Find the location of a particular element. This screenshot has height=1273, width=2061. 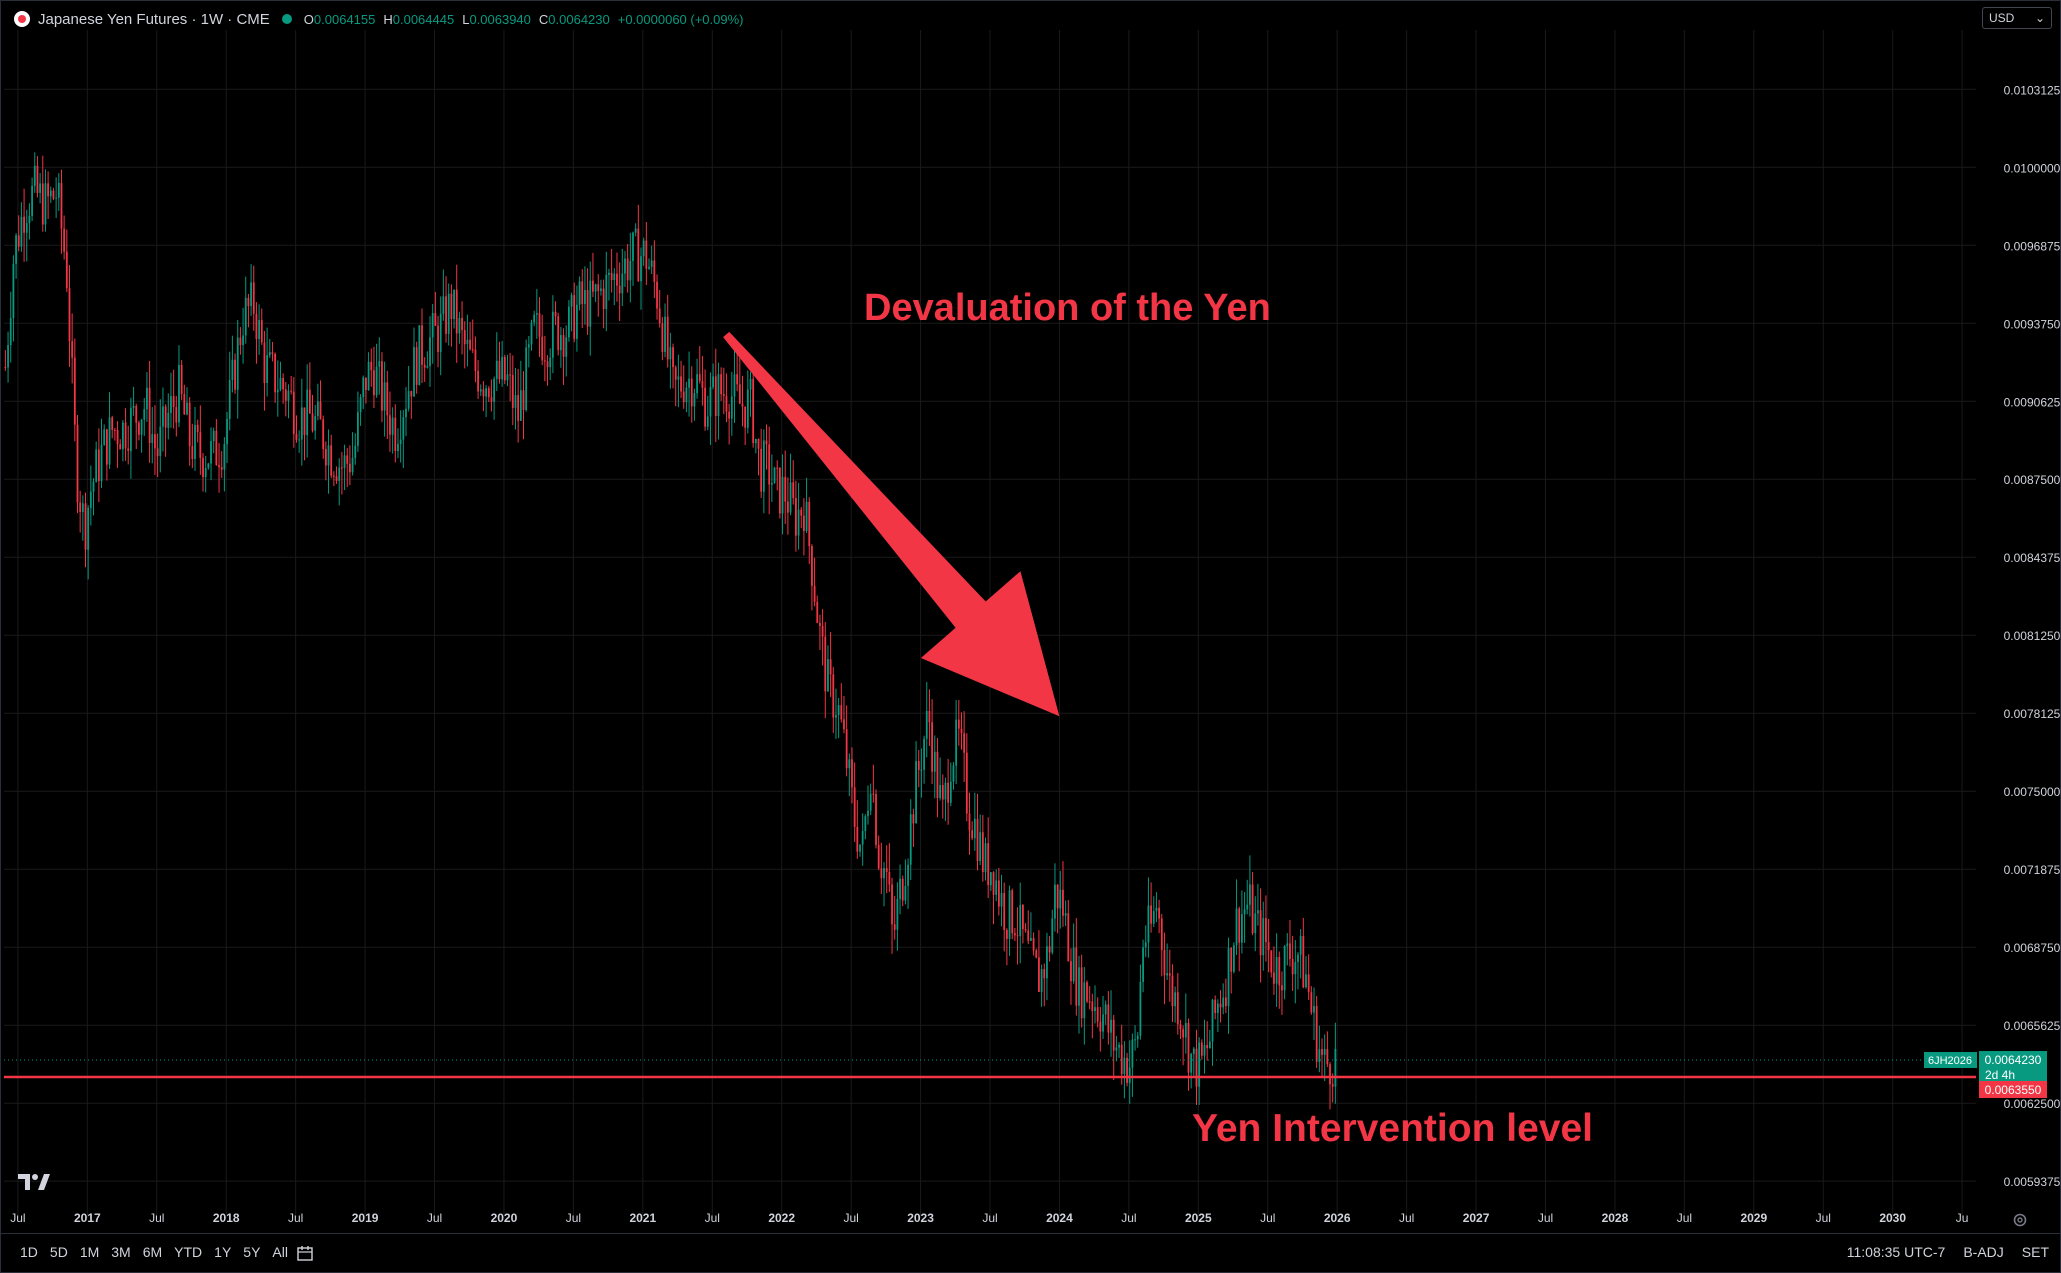

settings-gear-icon is located at coordinates (2020, 1220).